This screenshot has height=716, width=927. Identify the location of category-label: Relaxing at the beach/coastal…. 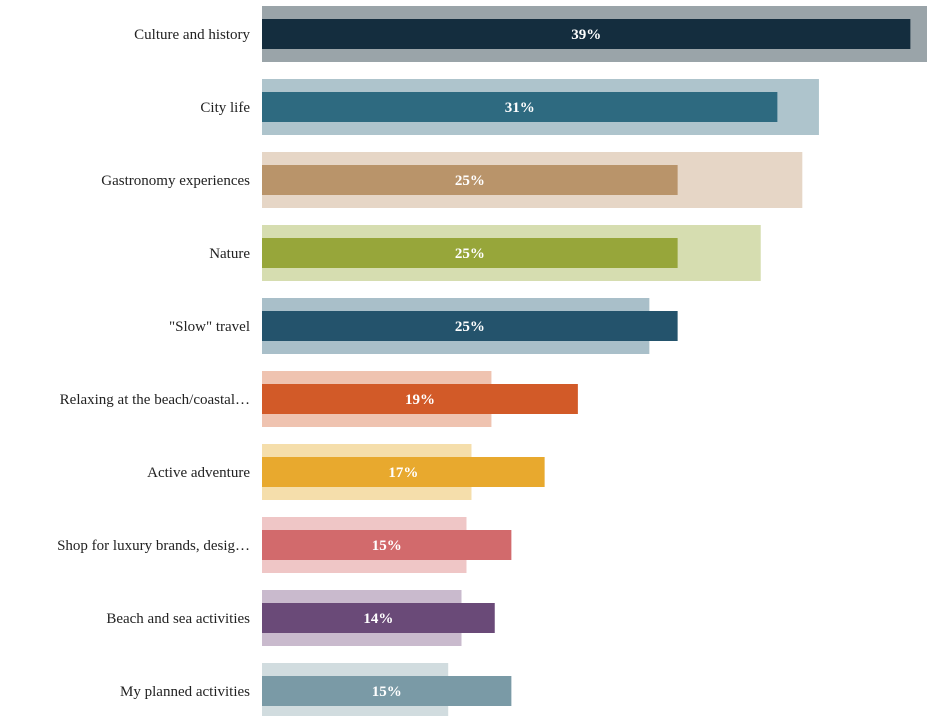
(155, 400).